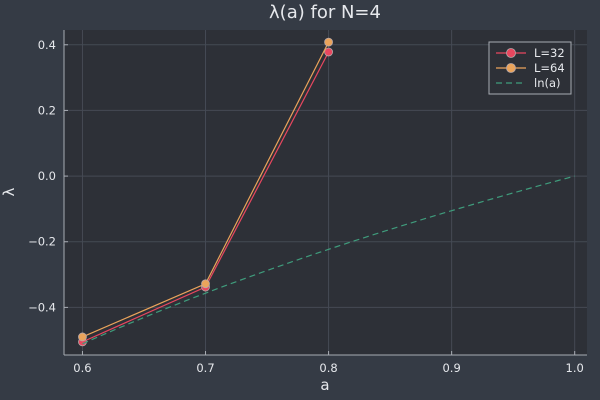 Image resolution: width=600 pixels, height=400 pixels. Describe the element at coordinates (205, 368) in the screenshot. I see `x-tick-label: 0.7` at that location.